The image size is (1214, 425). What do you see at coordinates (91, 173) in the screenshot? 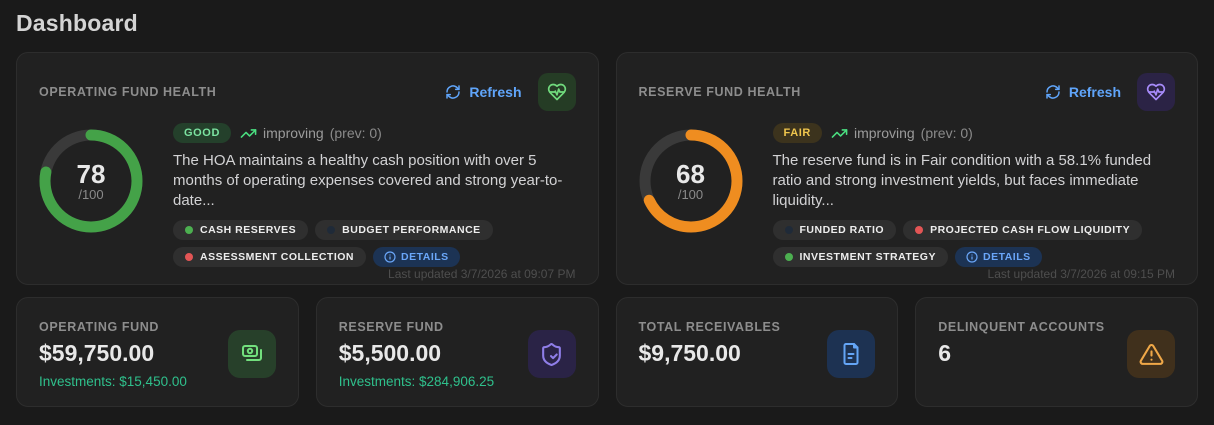
I see `score-value: 78` at bounding box center [91, 173].